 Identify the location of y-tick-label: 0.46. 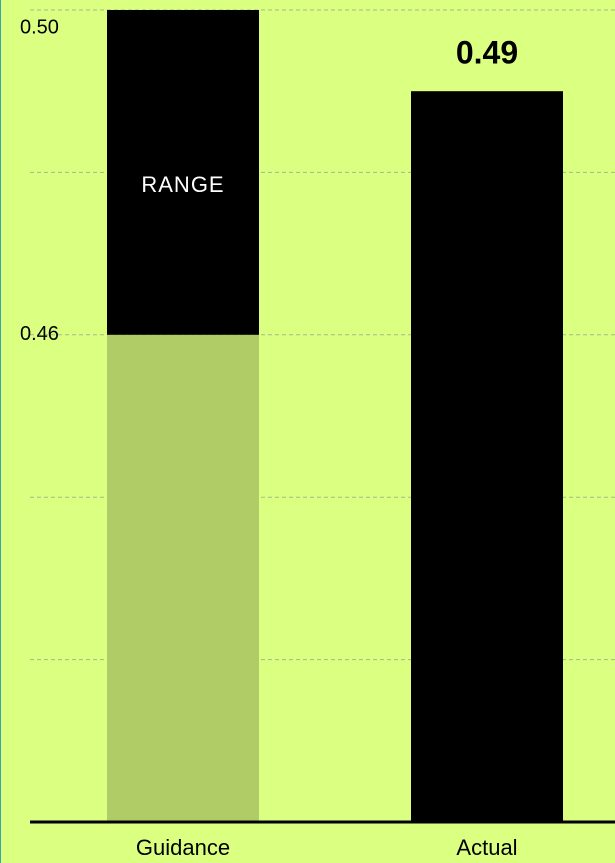
(39, 334).